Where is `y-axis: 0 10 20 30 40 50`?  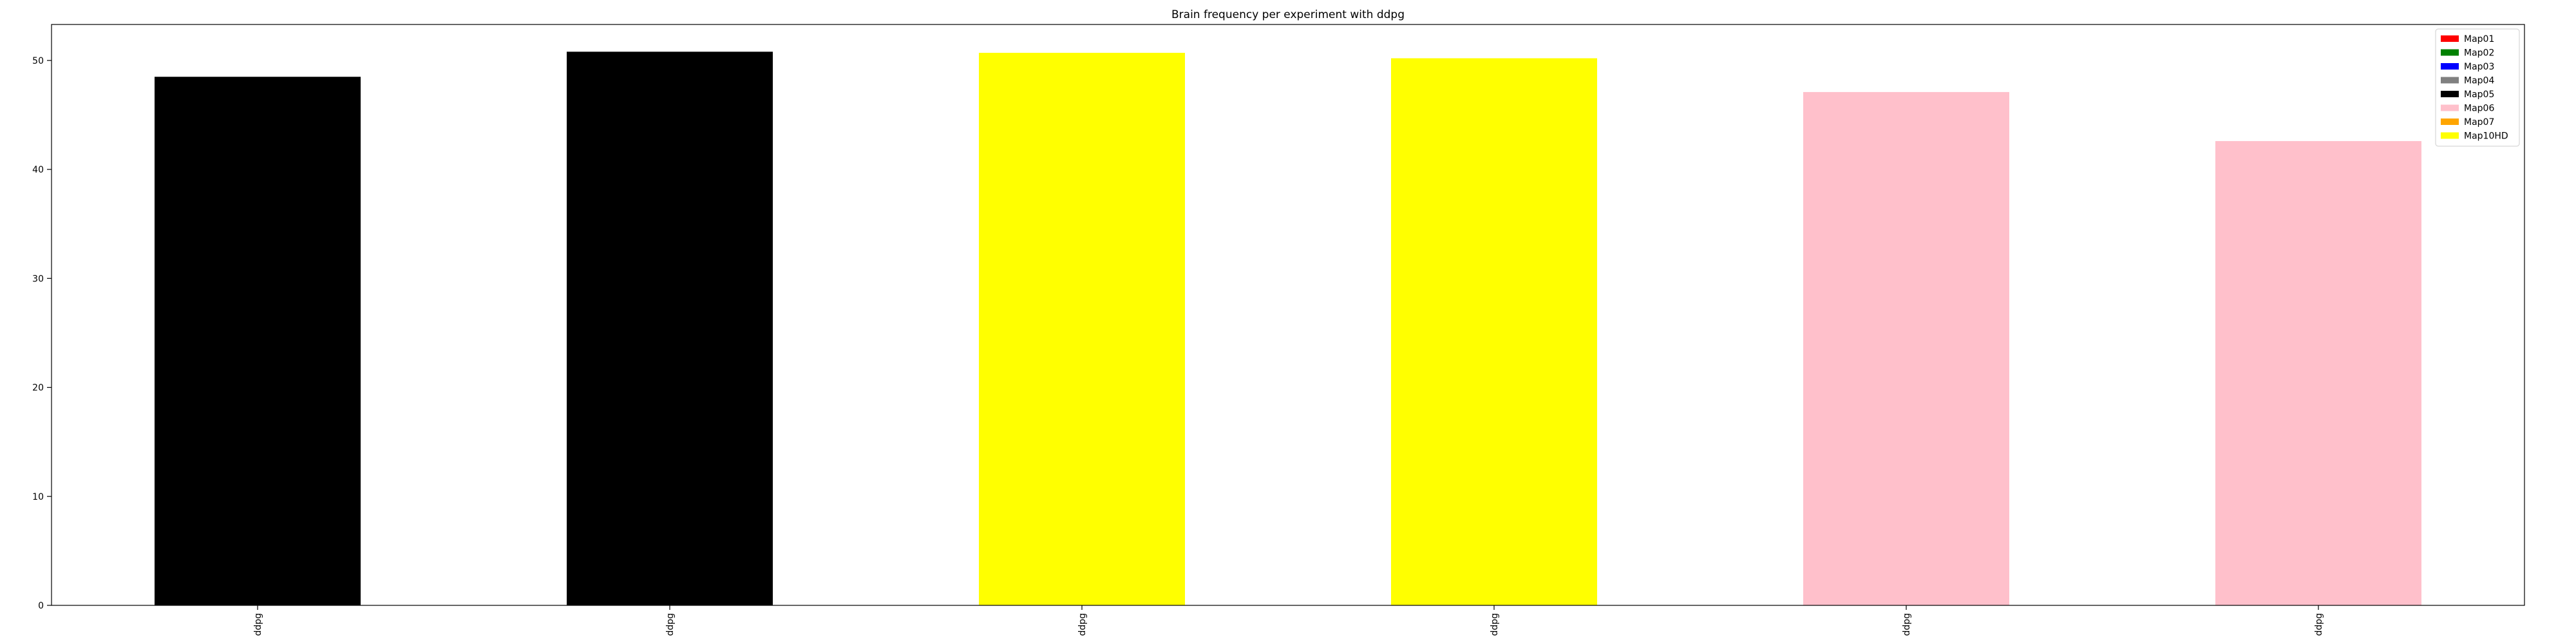
y-axis: 0 10 20 30 40 50 is located at coordinates (42, 334).